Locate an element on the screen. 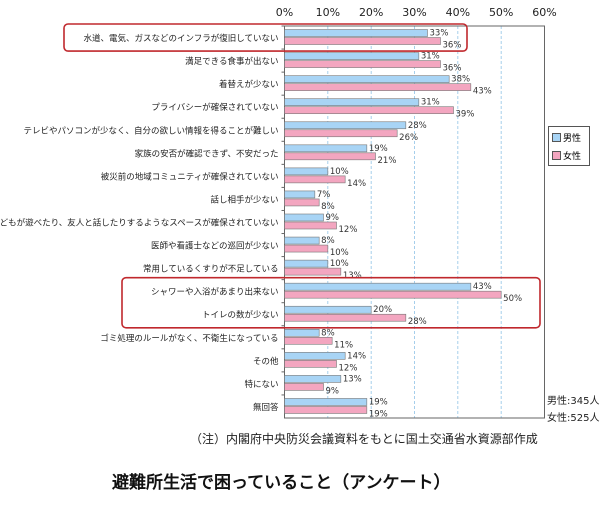 This screenshot has height=508, width=610. x-tick-label: 40% is located at coordinates (458, 12).